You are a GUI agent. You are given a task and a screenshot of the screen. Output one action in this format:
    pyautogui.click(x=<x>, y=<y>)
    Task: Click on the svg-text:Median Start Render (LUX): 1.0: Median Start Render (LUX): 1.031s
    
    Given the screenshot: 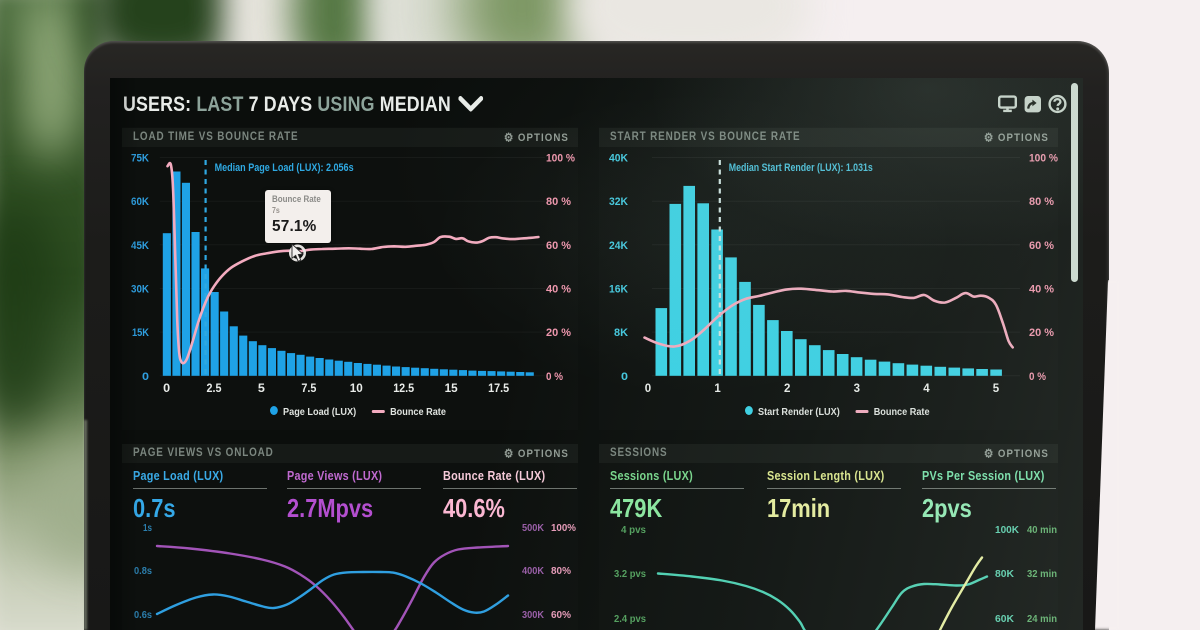 What is the action you would take?
    pyautogui.click(x=801, y=168)
    